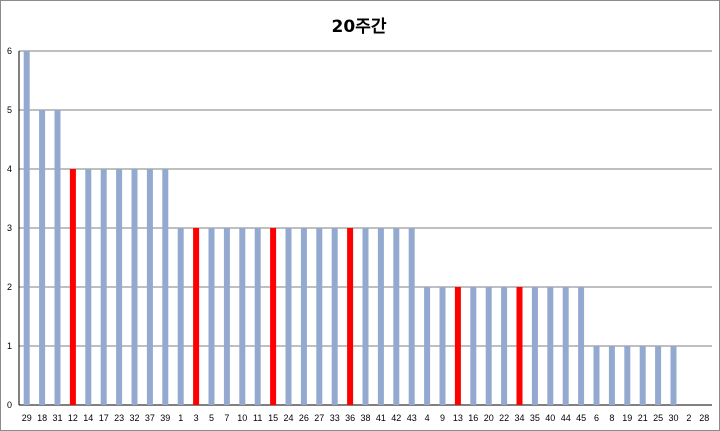  Describe the element at coordinates (350, 418) in the screenshot. I see `x-tick-label: 36` at that location.